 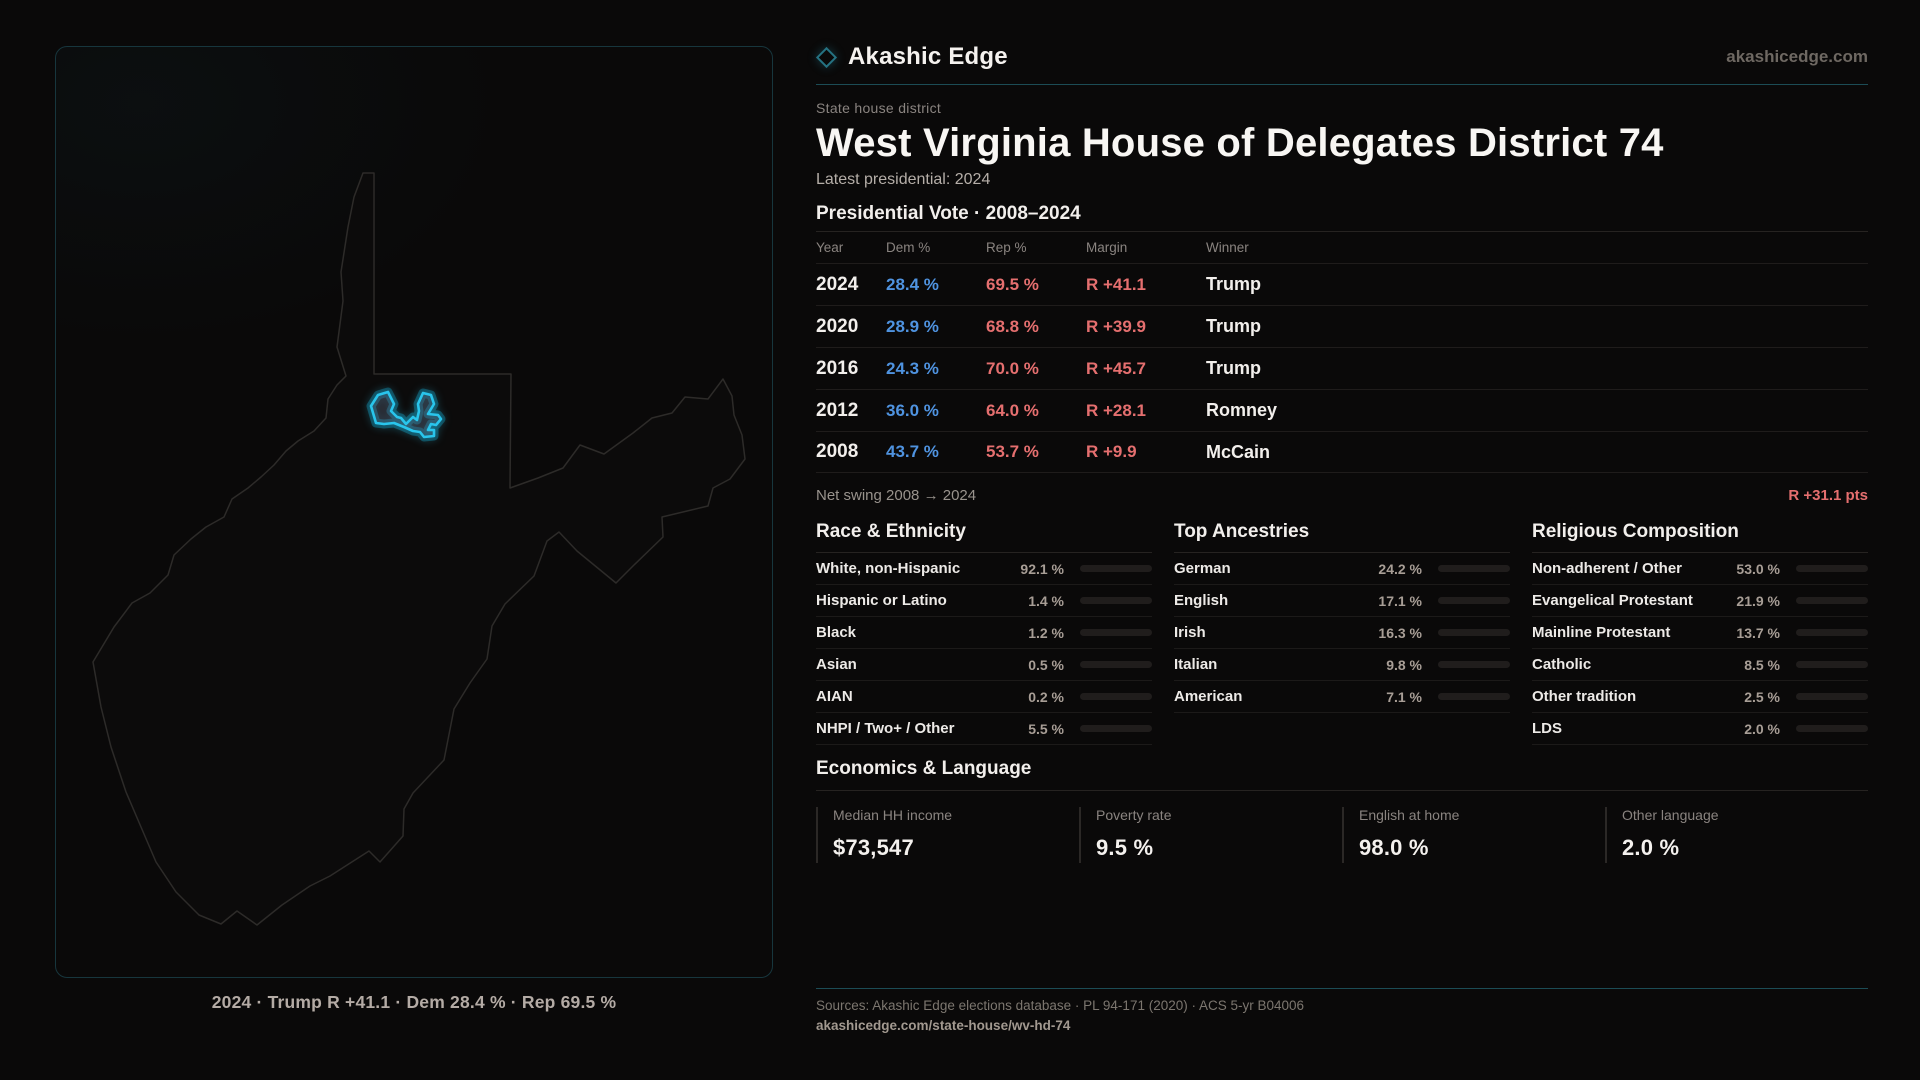 I want to click on table-row: 2016 24.3 % 70.0 % R +45.7 Trump, so click(x=1342, y=368).